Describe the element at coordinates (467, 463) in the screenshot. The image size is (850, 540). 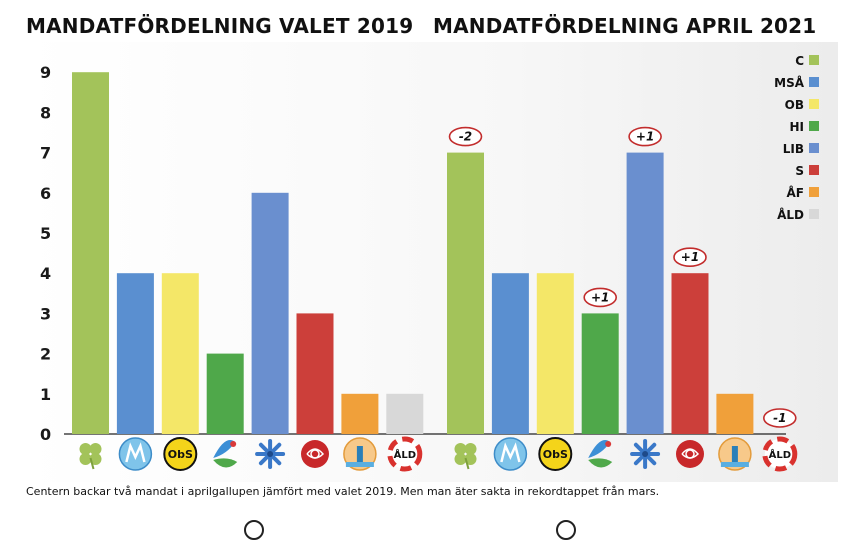
I see `clover-stem` at that location.